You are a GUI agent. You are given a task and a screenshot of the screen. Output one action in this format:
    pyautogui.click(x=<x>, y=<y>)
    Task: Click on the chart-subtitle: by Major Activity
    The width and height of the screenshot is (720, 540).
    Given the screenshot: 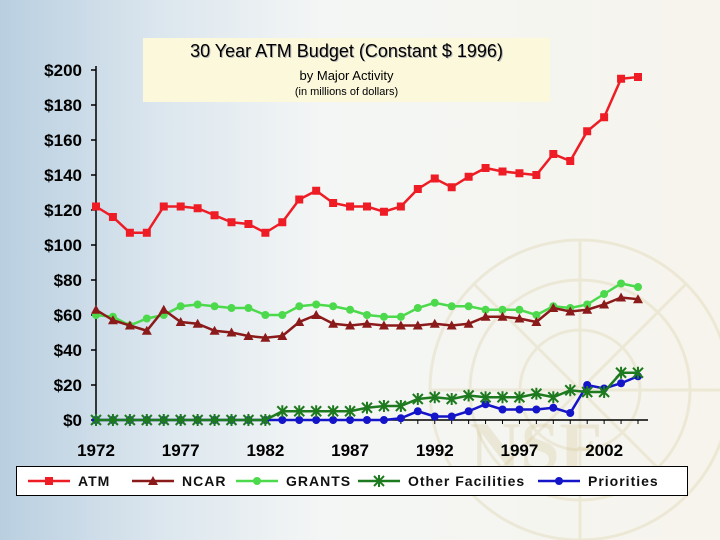 What is the action you would take?
    pyautogui.click(x=346, y=75)
    